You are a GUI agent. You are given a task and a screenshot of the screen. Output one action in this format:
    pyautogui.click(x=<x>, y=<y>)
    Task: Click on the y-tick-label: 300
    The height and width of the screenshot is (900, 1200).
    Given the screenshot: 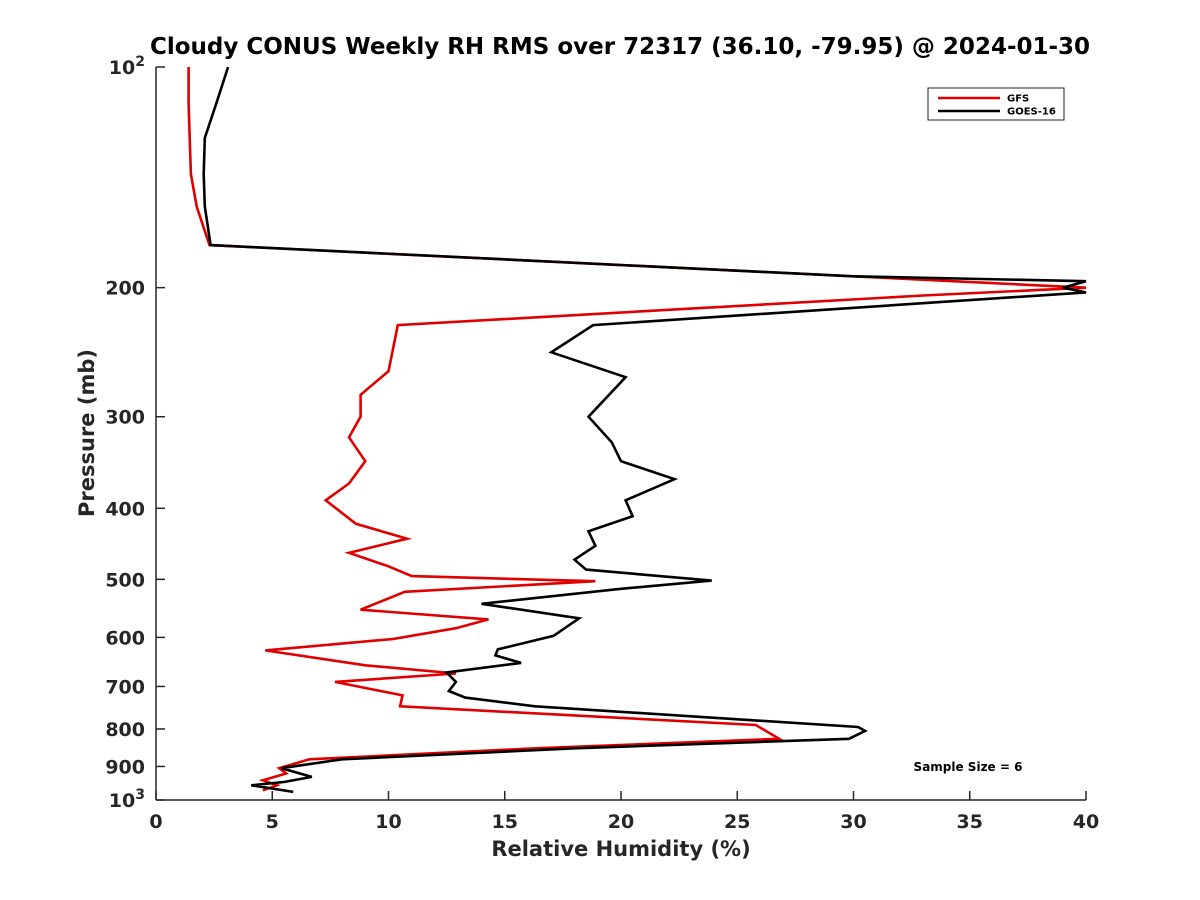 What is the action you would take?
    pyautogui.click(x=125, y=418)
    